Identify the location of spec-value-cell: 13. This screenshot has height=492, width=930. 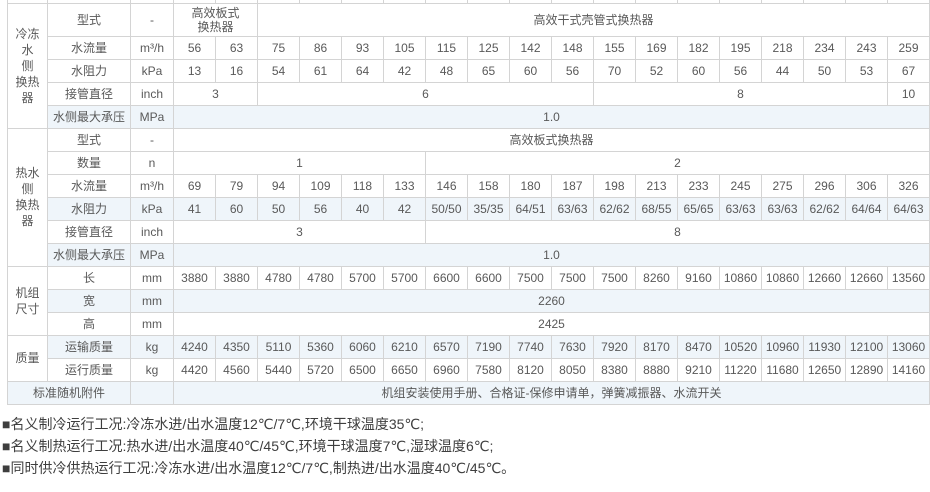
(194, 70).